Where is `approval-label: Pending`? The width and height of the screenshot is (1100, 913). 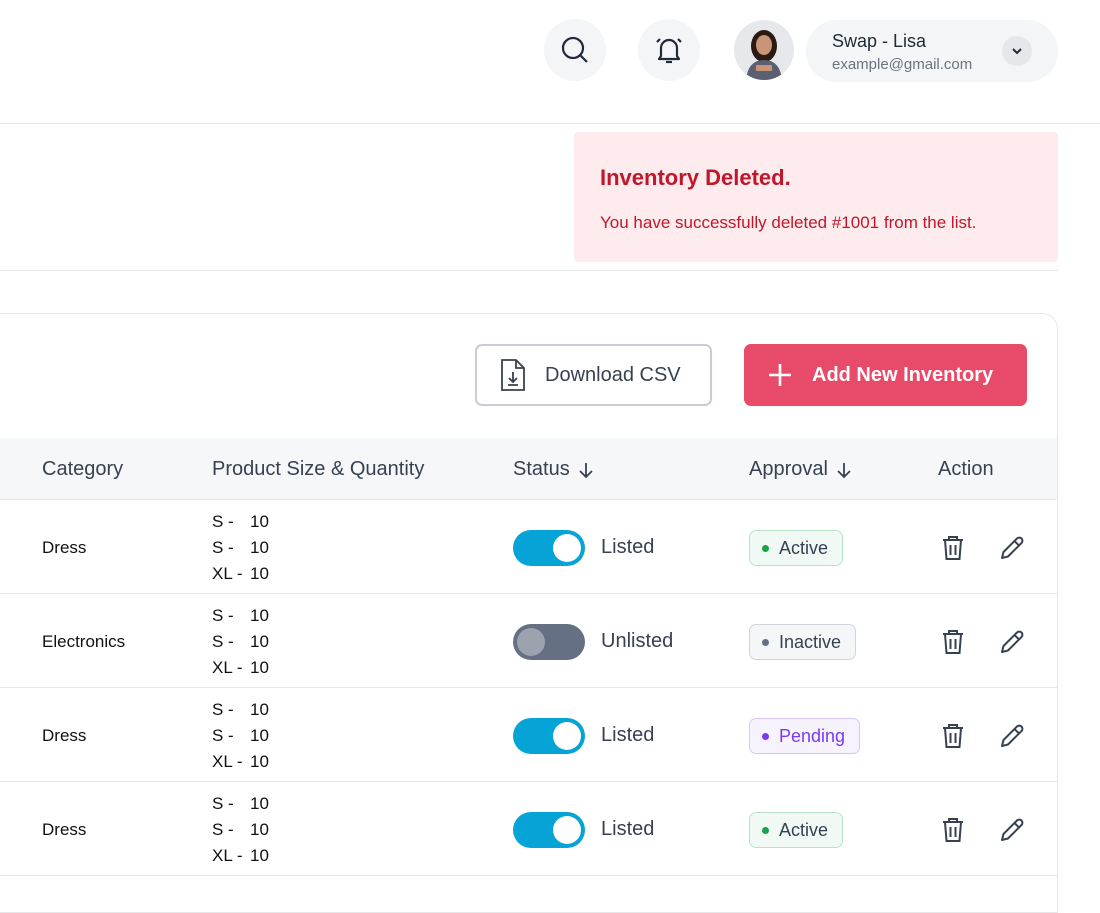
approval-label: Pending is located at coordinates (812, 735).